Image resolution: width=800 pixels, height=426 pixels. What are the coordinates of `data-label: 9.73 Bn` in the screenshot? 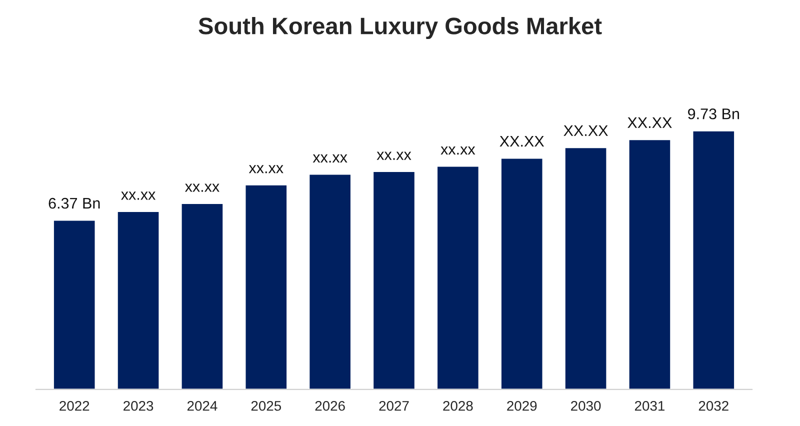 It's located at (713, 114).